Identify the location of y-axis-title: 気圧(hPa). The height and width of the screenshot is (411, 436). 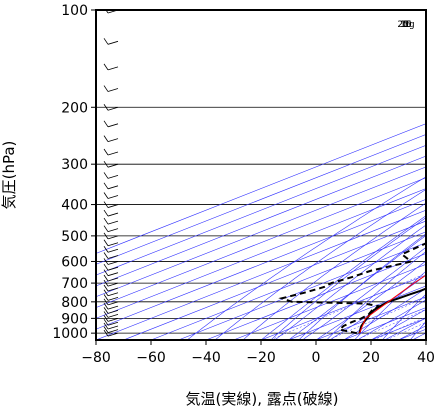
(9, 175).